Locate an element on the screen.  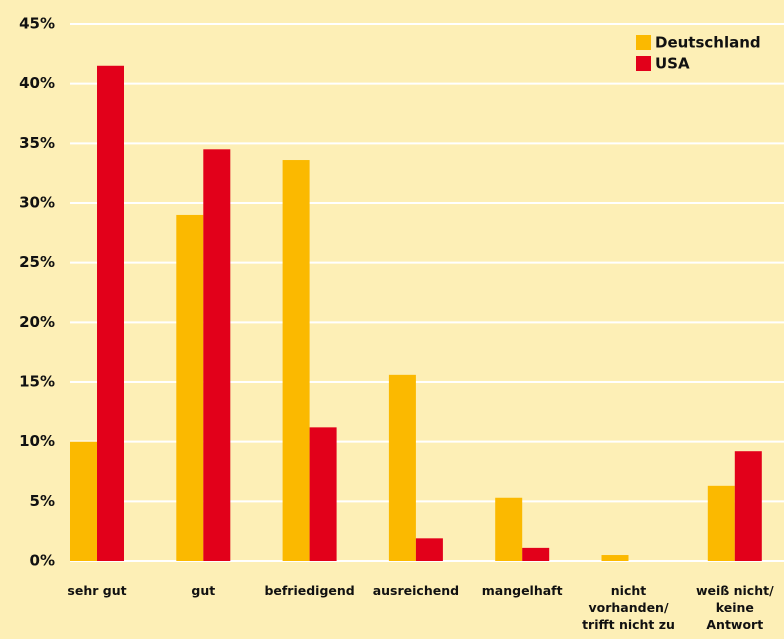
x-tick-label: sehr gut is located at coordinates (97, 590).